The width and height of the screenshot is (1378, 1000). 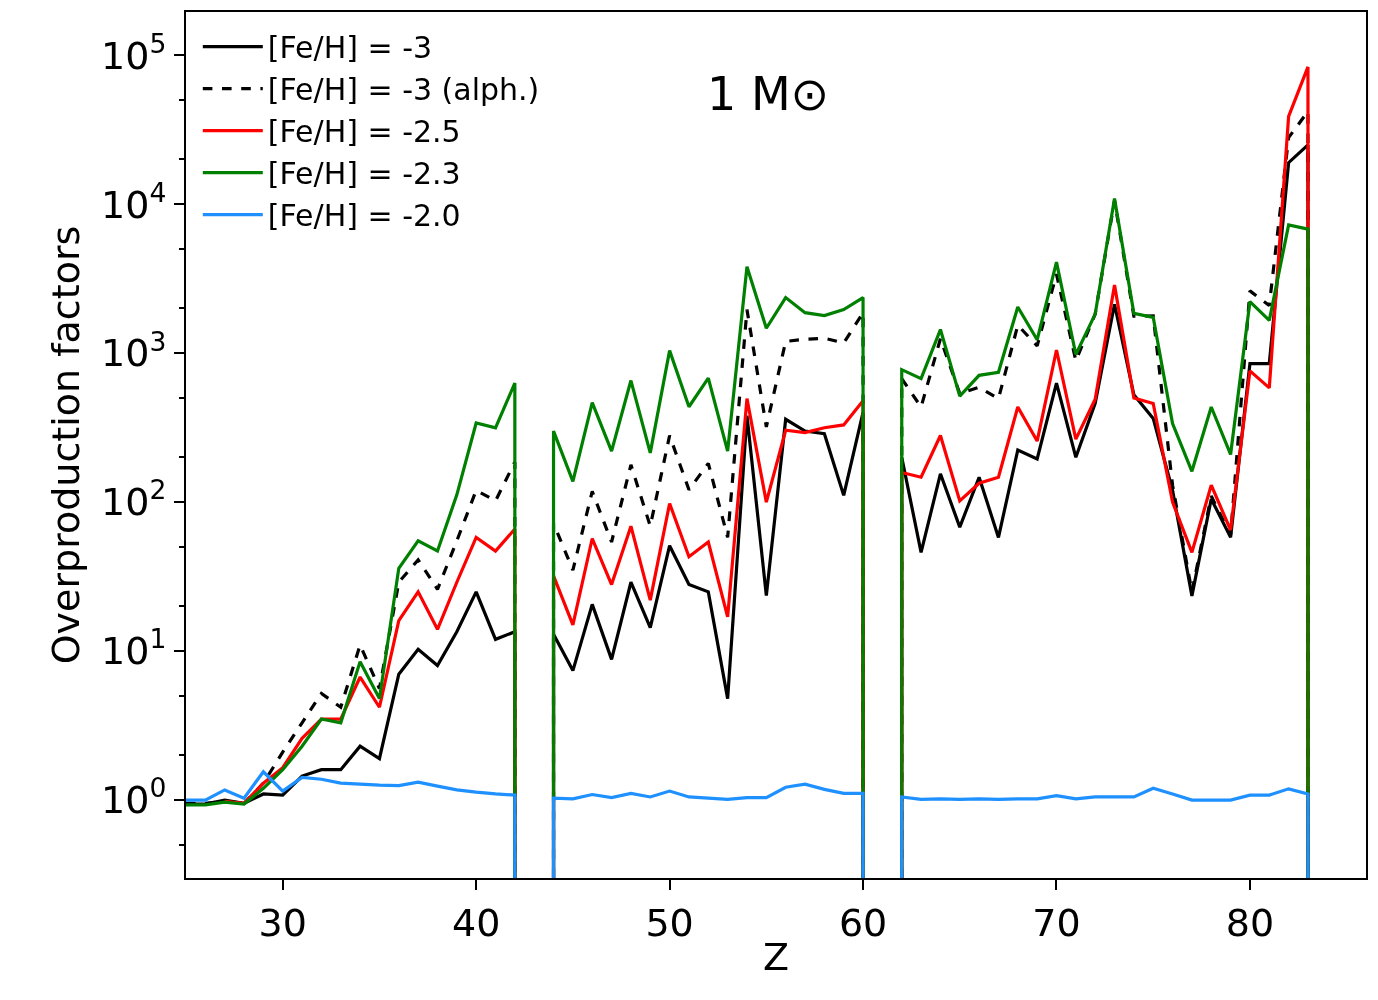 What do you see at coordinates (134, 201) in the screenshot?
I see `y-tick-label: 10$^{4}$` at bounding box center [134, 201].